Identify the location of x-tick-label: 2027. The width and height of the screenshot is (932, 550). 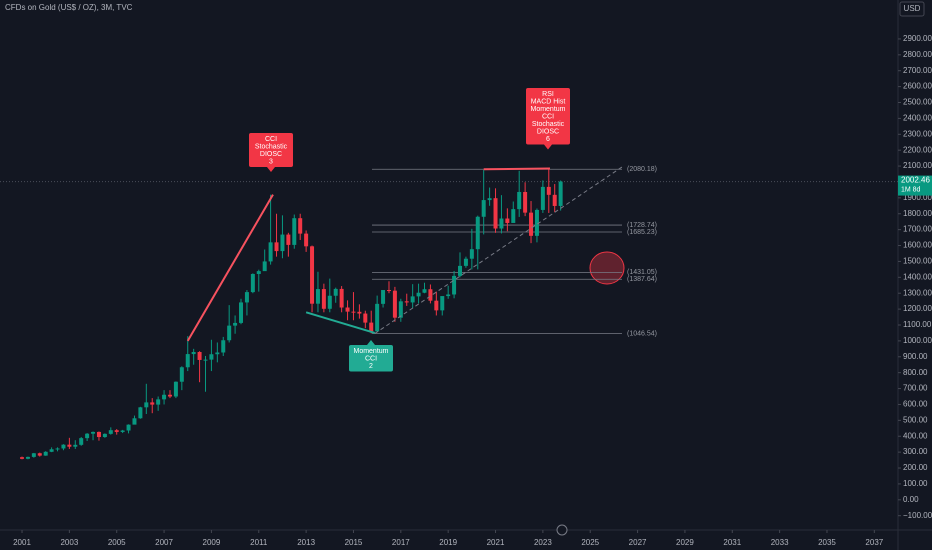
(638, 542).